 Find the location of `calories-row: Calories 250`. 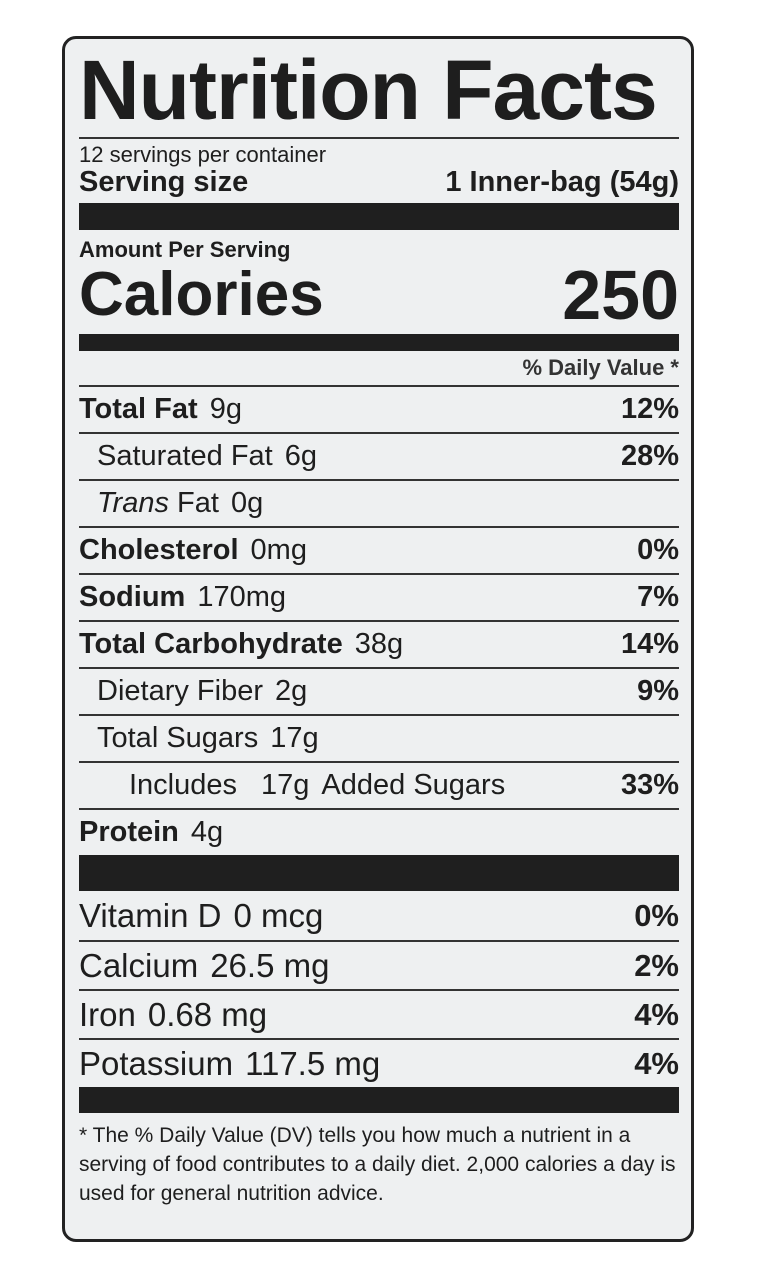

calories-row: Calories 250 is located at coordinates (379, 295).